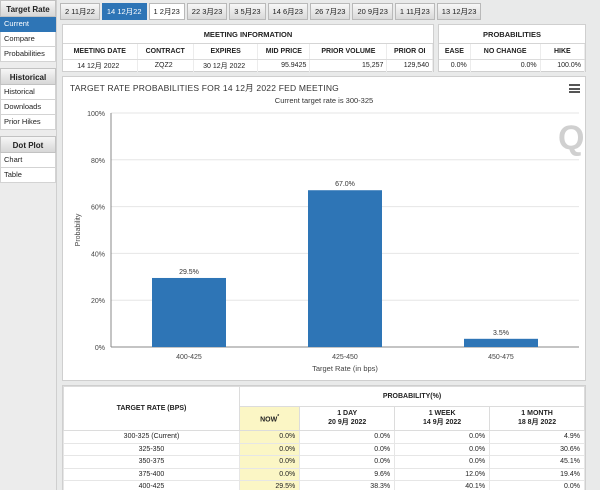  I want to click on meeting_info-header-contract: CONTRACT, so click(165, 52).